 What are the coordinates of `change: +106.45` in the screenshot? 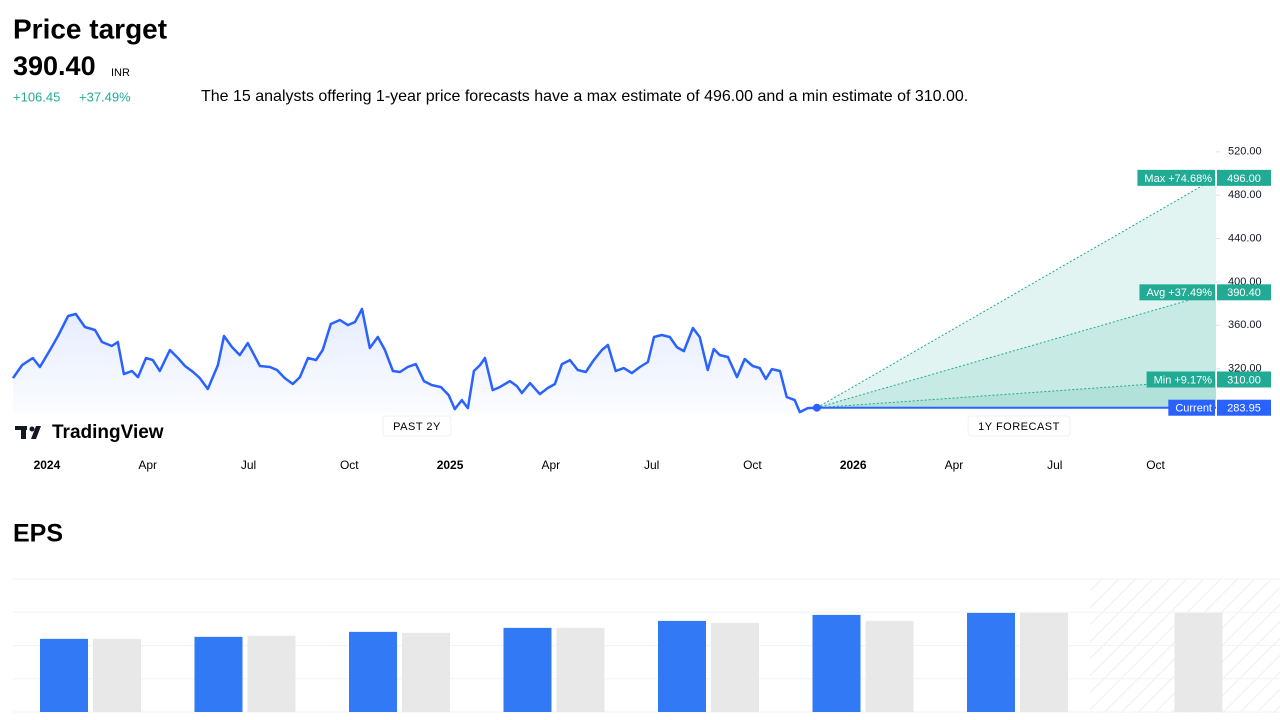 It's located at (36, 96).